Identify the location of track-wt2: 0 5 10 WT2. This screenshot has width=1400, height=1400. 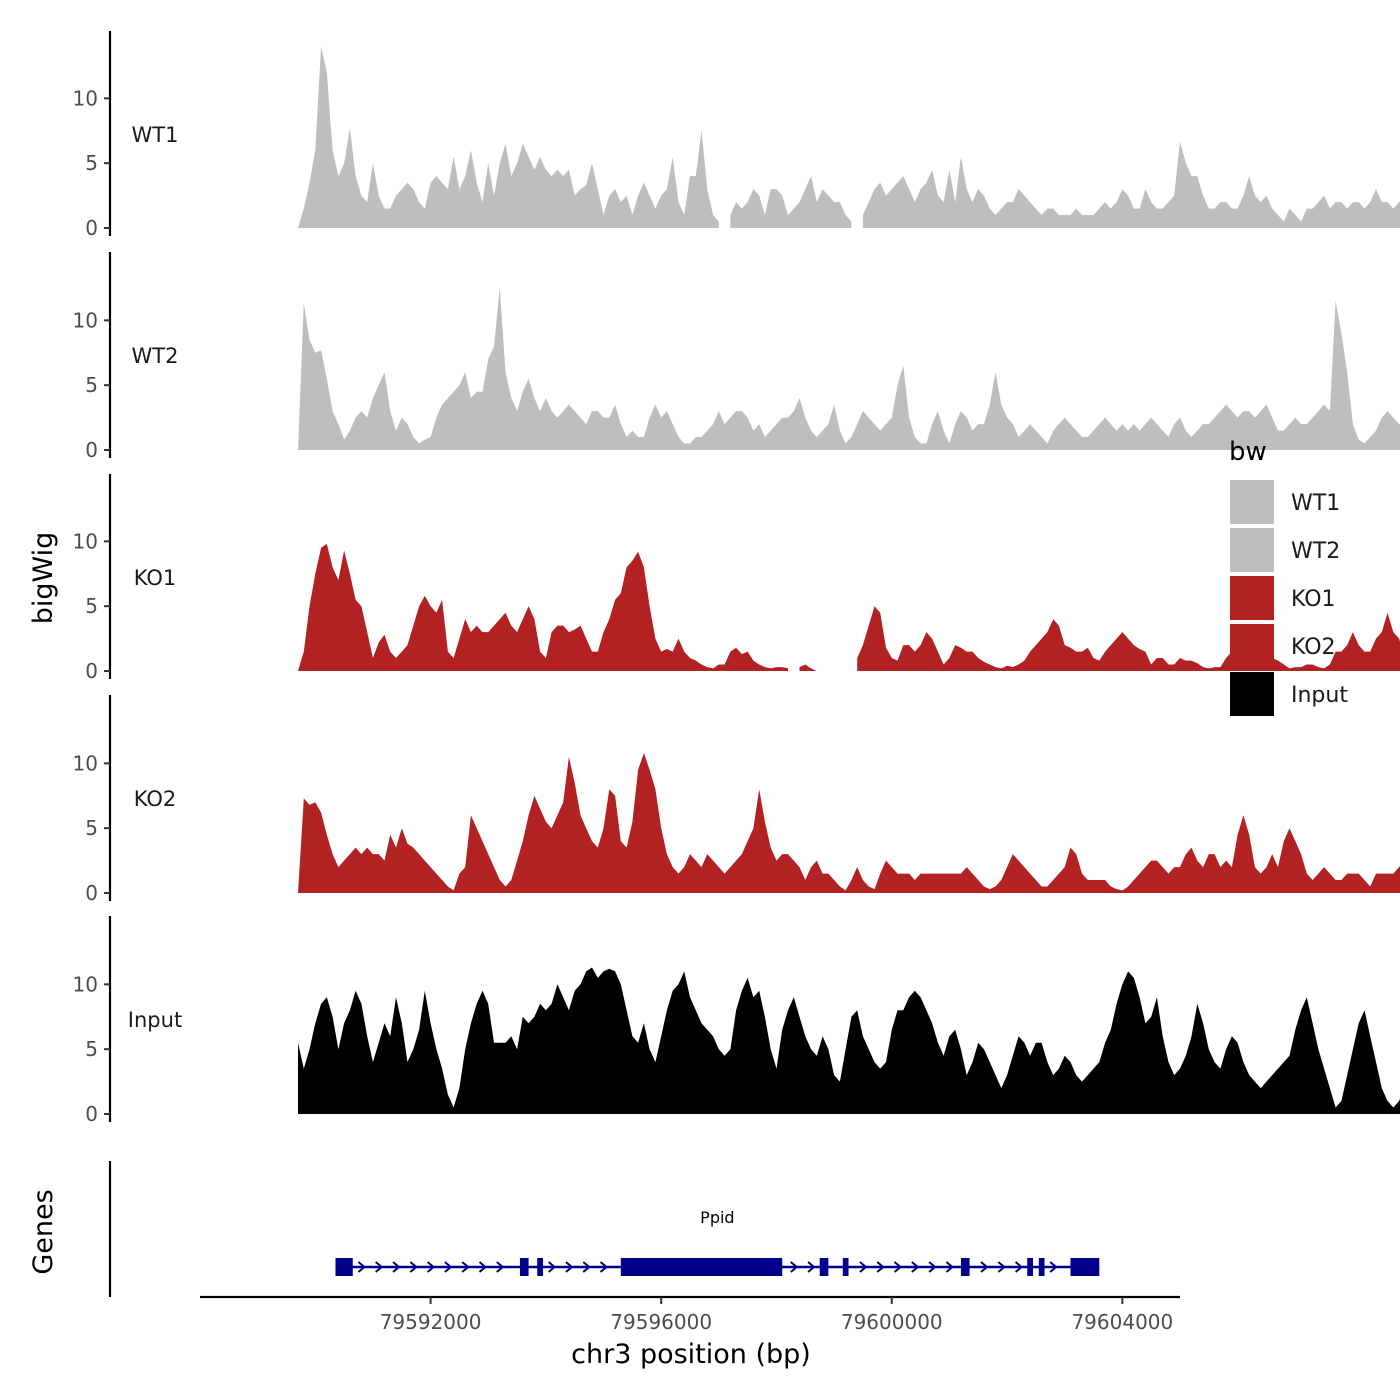
(736, 357).